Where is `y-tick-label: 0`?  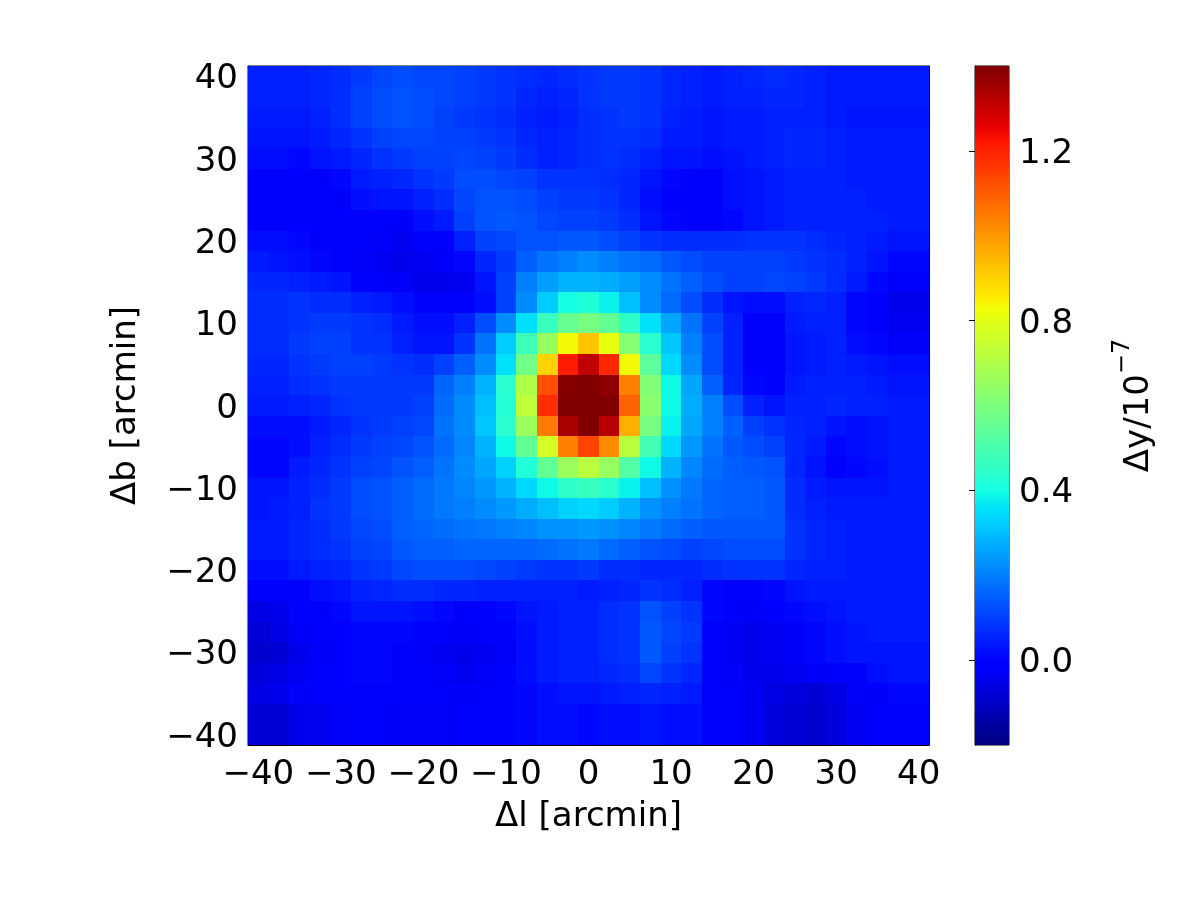
y-tick-label: 0 is located at coordinates (227, 405).